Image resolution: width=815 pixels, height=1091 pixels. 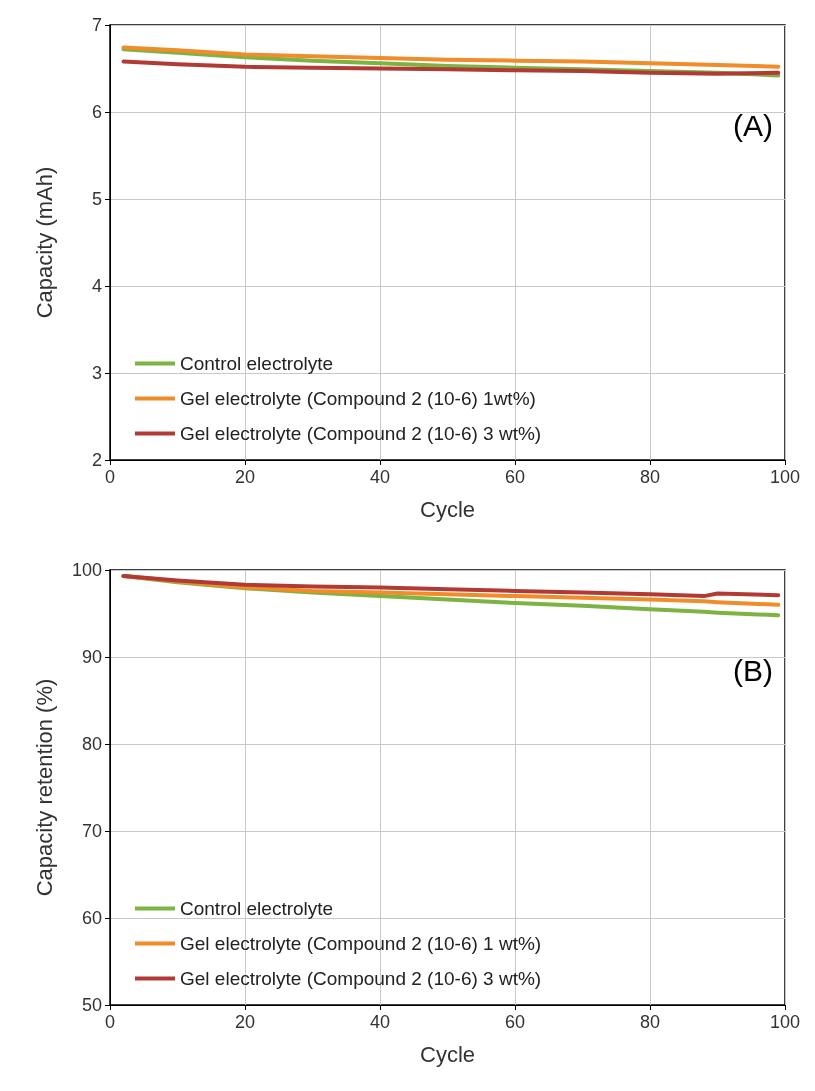 I want to click on y-axis-title: Capacity (mAh), so click(x=44, y=242).